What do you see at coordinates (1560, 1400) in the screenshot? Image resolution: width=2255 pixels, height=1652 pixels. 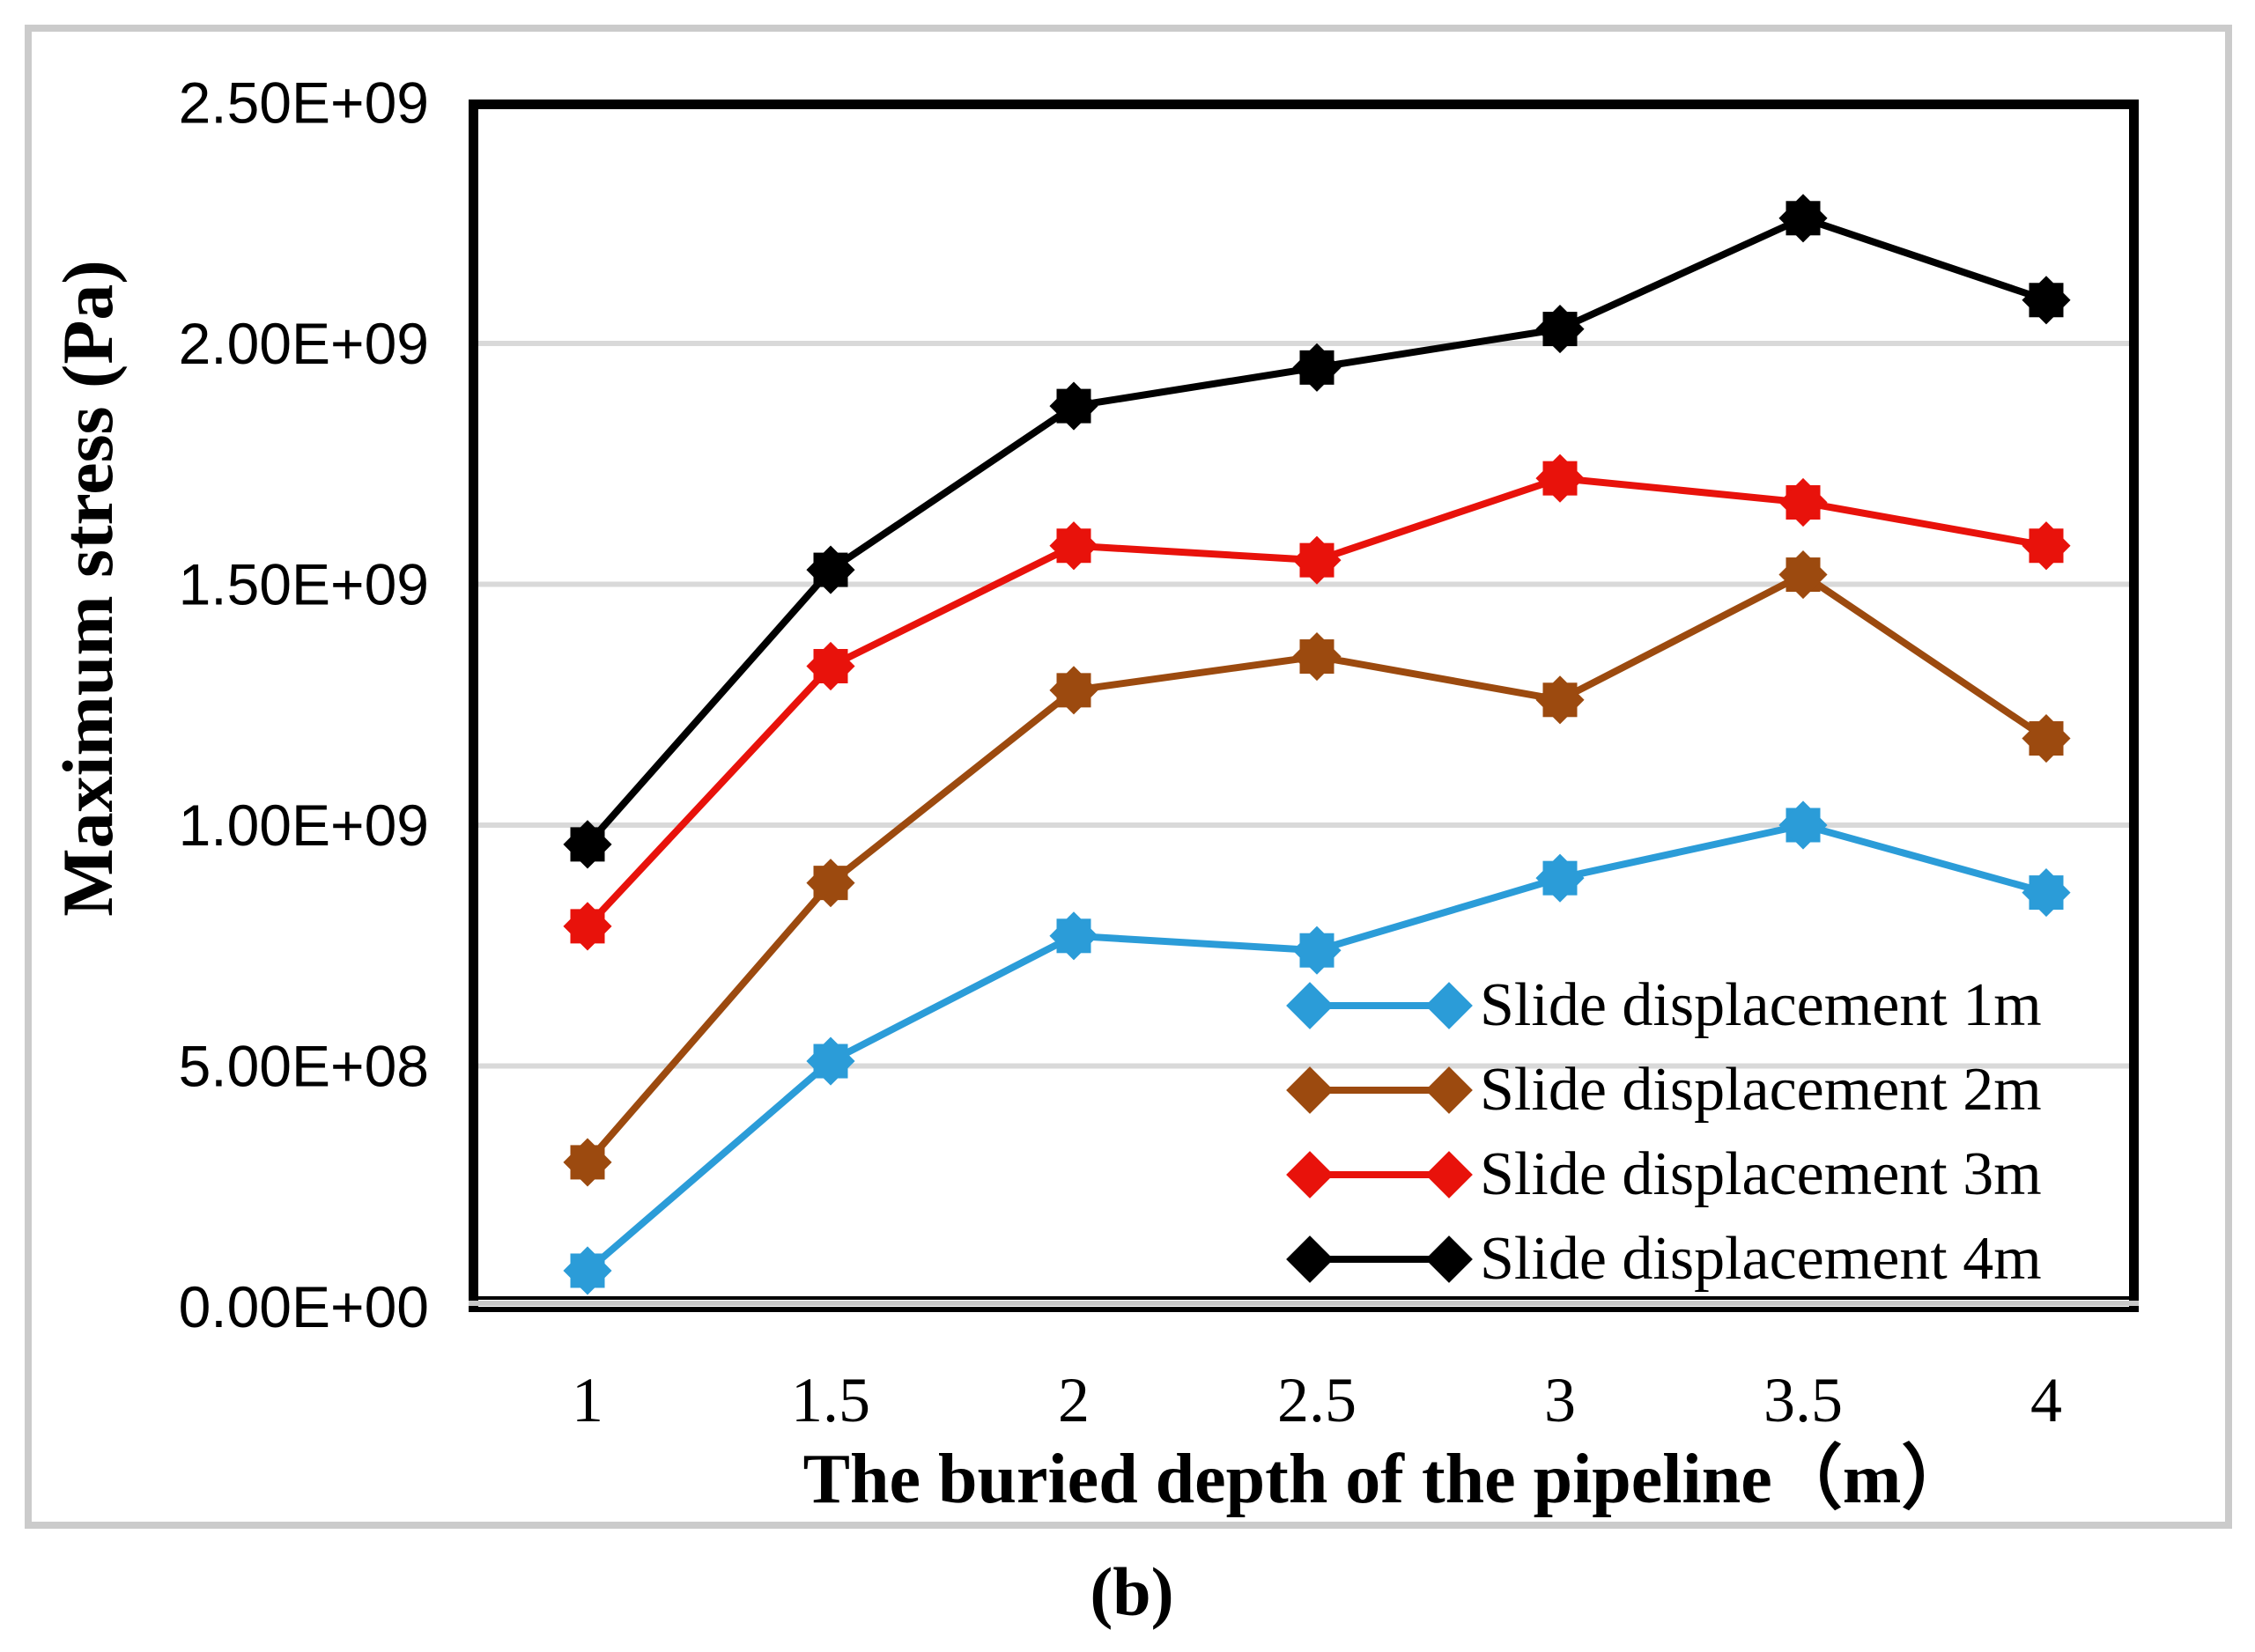 I see `x-tick-label: 3` at bounding box center [1560, 1400].